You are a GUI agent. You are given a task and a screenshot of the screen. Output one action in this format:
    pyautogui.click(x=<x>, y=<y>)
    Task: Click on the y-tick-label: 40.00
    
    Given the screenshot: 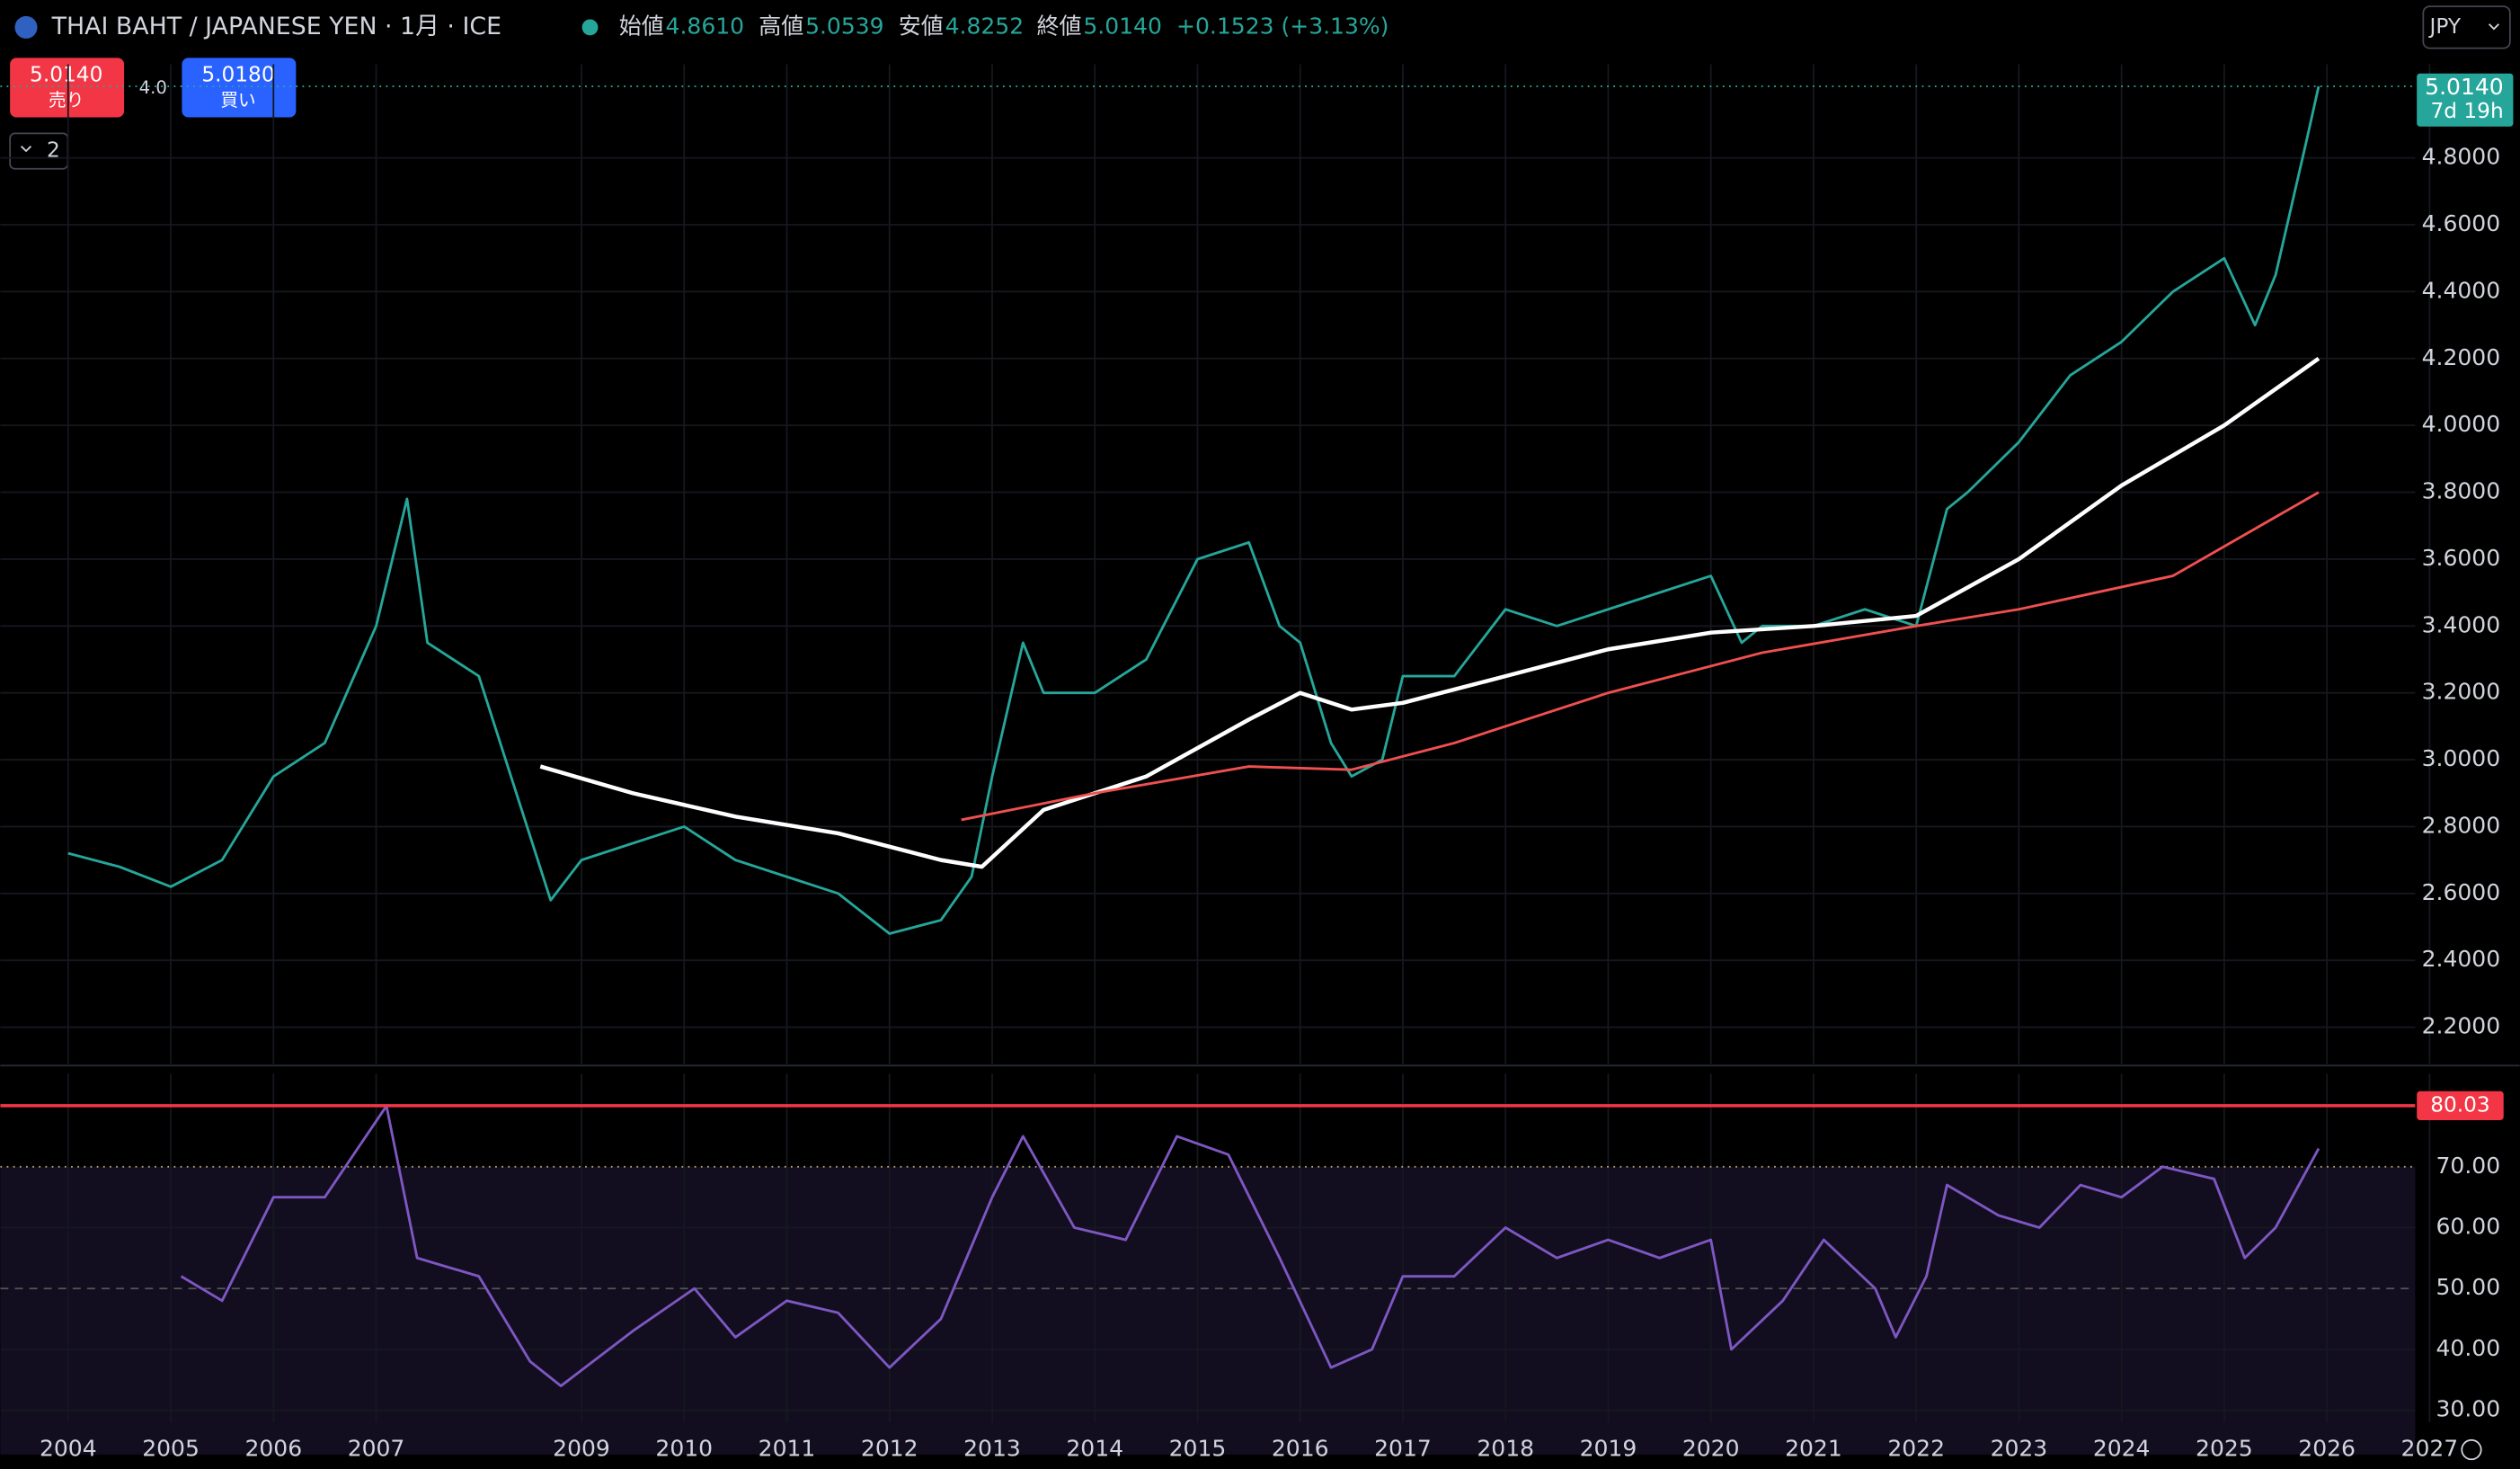 What is the action you would take?
    pyautogui.click(x=2468, y=1348)
    